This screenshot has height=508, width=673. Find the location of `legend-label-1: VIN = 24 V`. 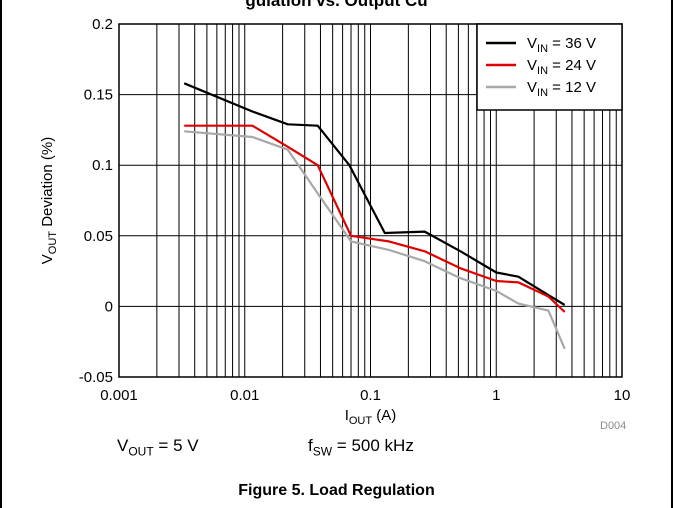

legend-label-1: VIN = 24 V is located at coordinates (561, 67).